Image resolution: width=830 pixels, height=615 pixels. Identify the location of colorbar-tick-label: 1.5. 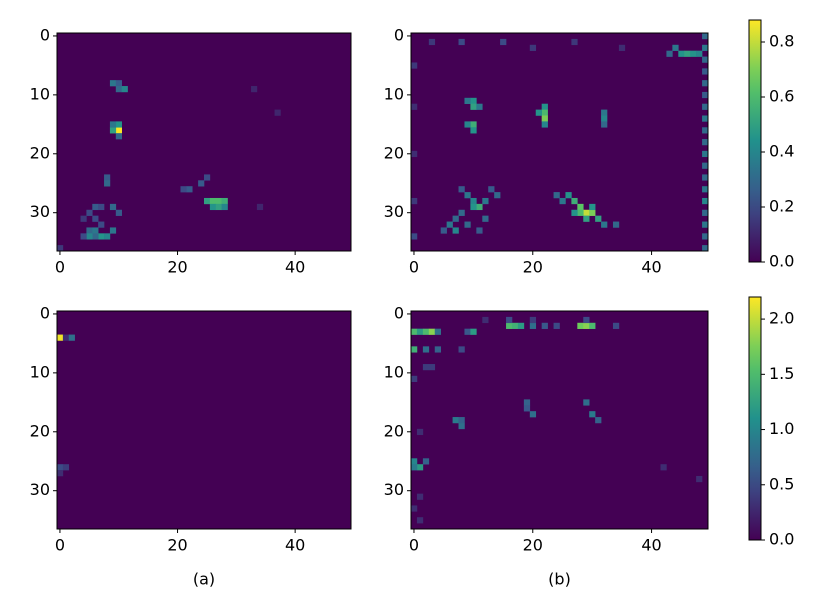
(781, 373).